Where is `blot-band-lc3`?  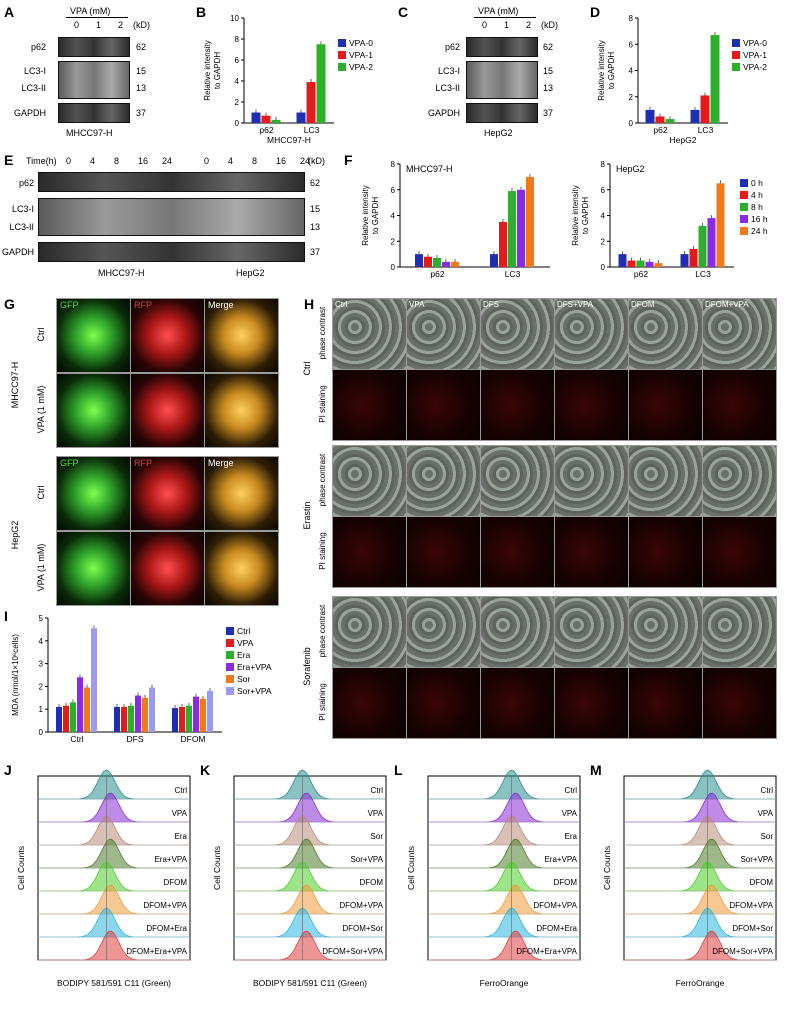
blot-band-lc3 is located at coordinates (171, 217).